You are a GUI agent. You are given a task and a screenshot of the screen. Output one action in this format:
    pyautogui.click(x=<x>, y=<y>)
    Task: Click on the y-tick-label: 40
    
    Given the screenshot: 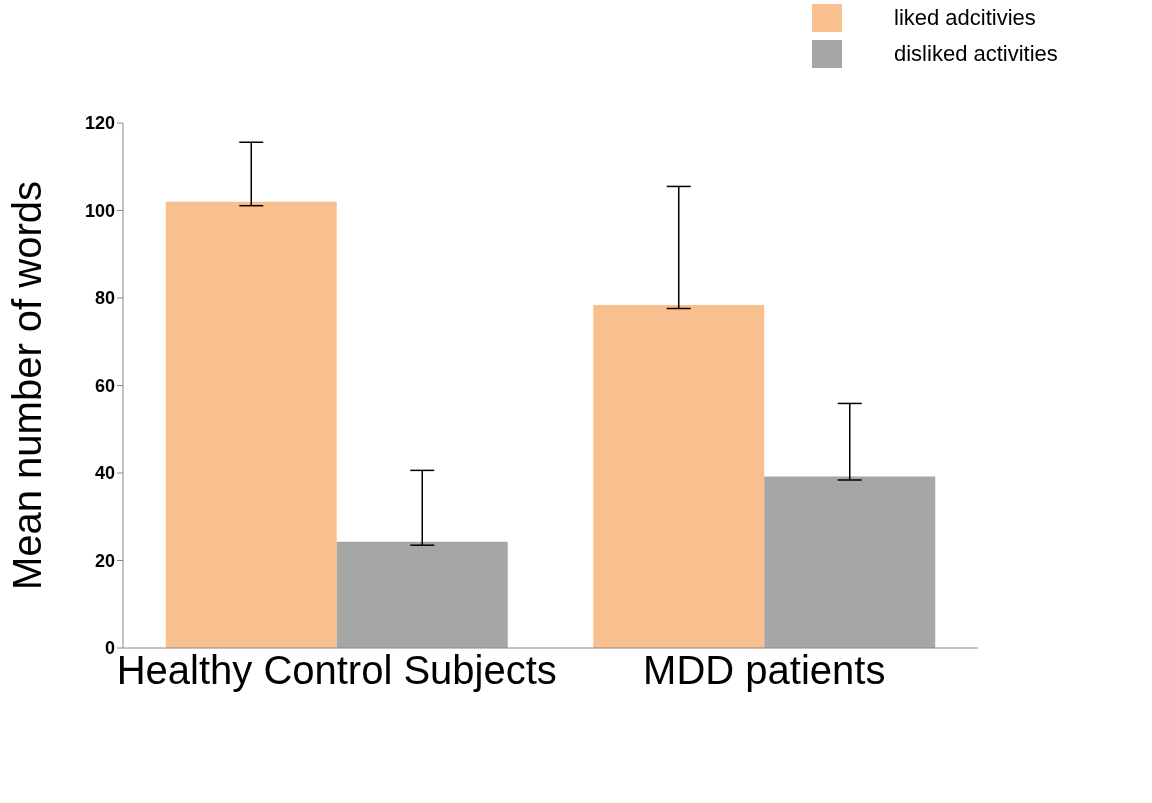 What is the action you would take?
    pyautogui.click(x=104, y=473)
    